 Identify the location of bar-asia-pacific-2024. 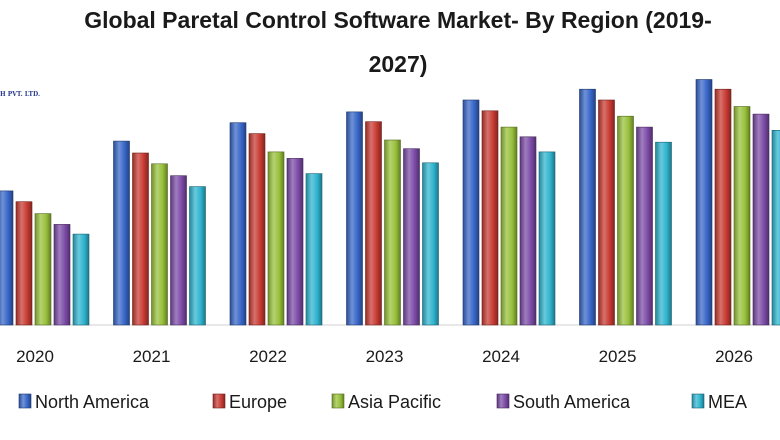
(509, 226).